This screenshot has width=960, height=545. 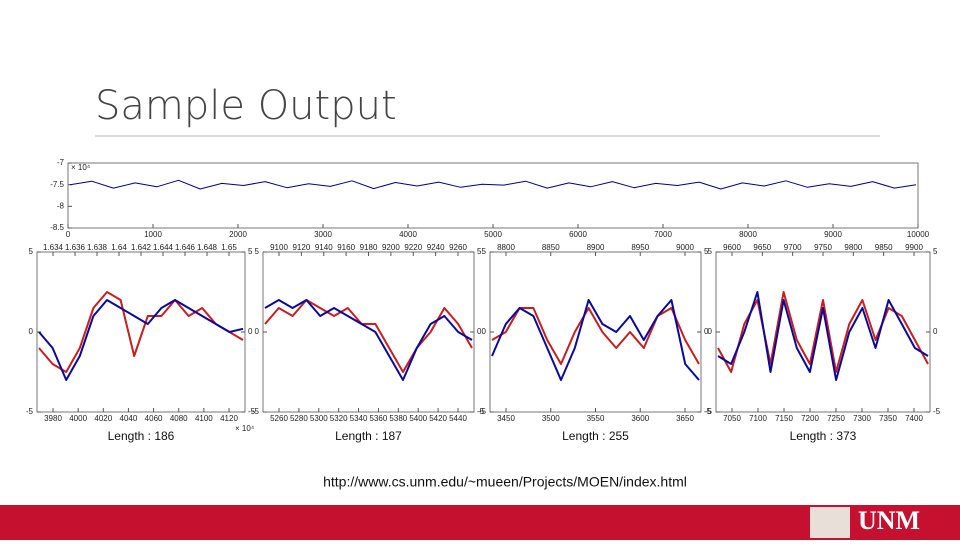 I want to click on length-label: Length : 255, so click(x=595, y=436).